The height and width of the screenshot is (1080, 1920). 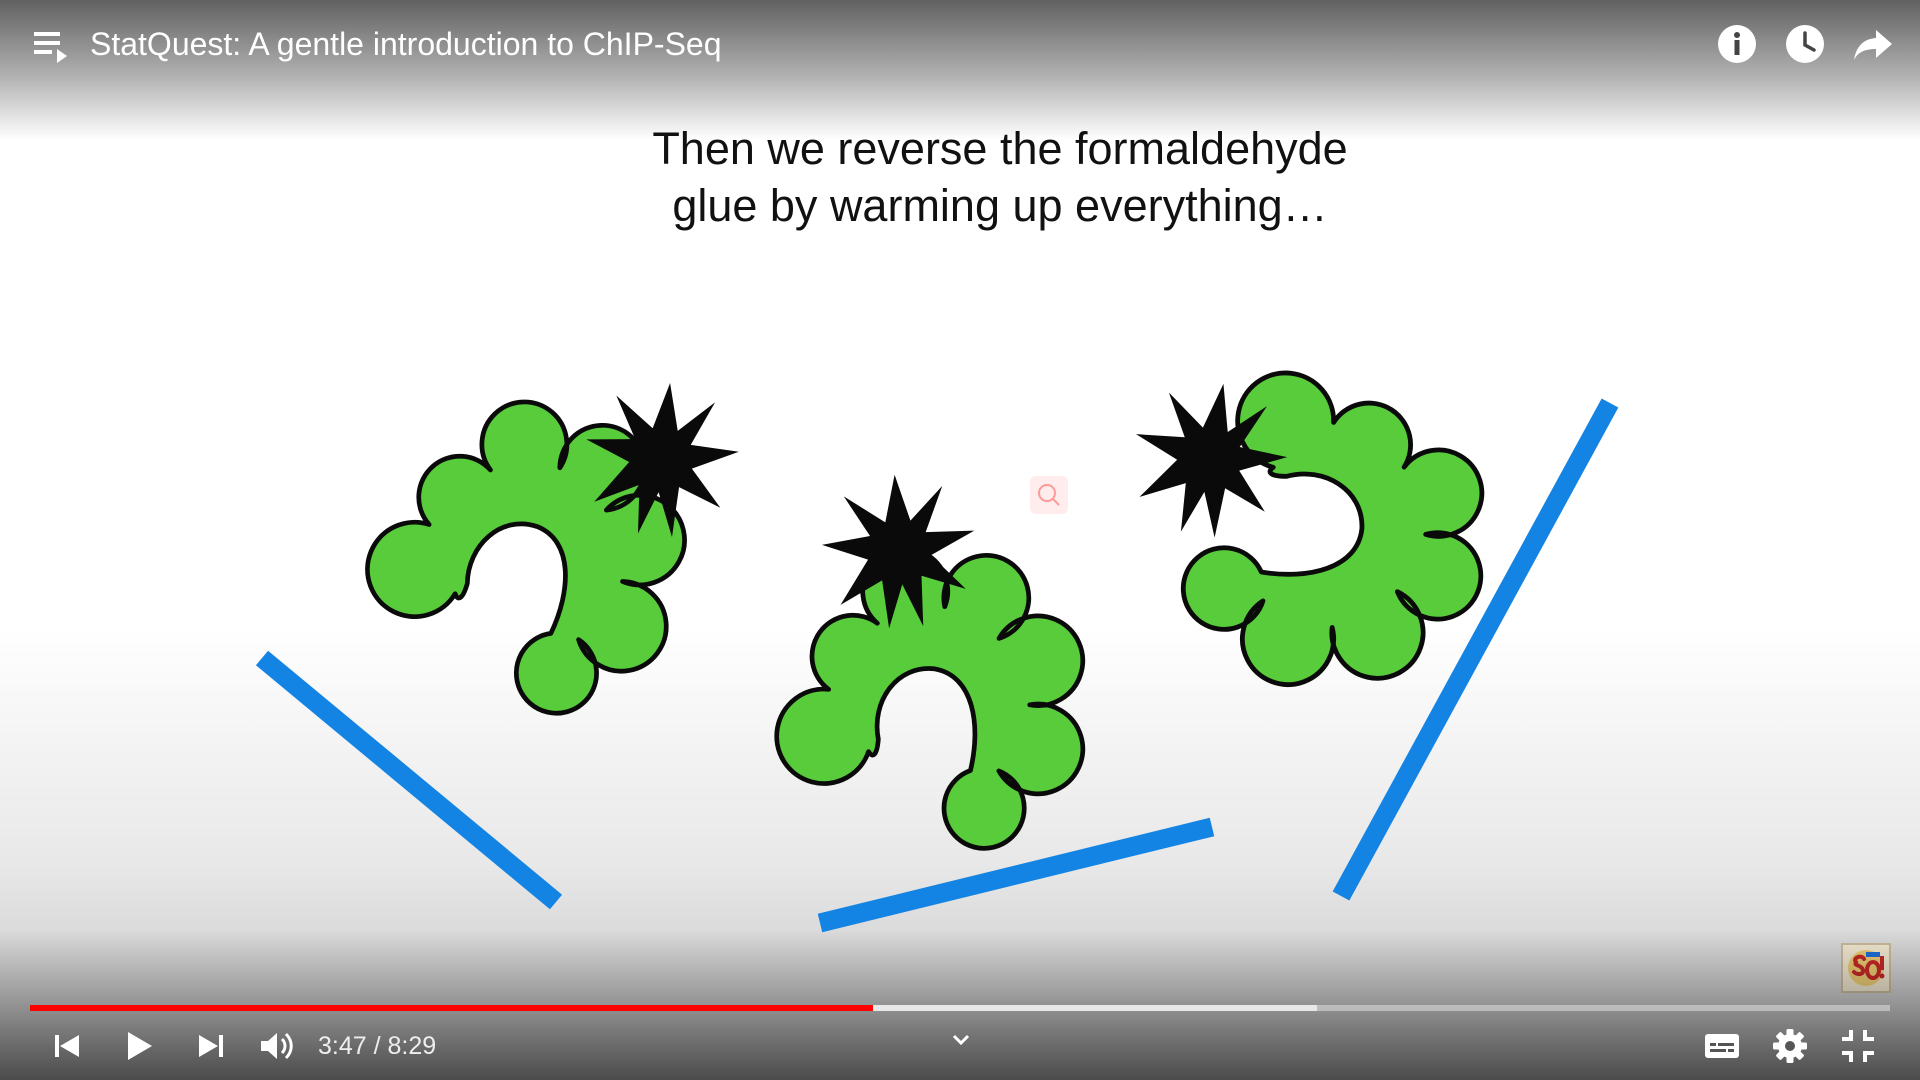 I want to click on playlist-icon, so click(x=52, y=44).